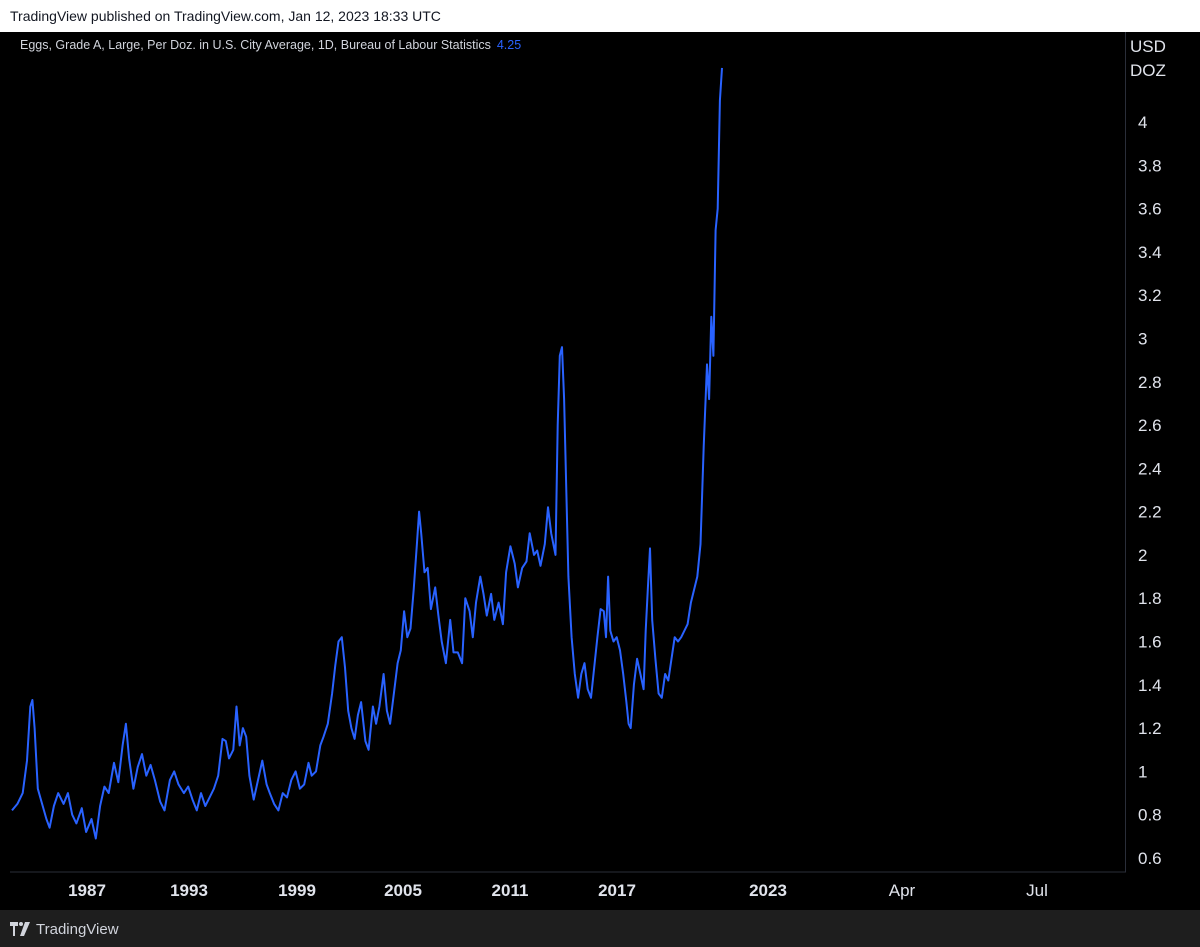  Describe the element at coordinates (1150, 598) in the screenshot. I see `y-tick-label: 1.8` at that location.